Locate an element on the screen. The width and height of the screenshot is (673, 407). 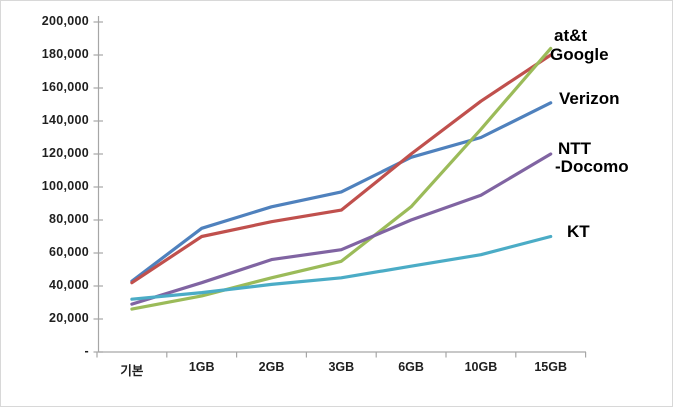
y-tick-label: - is located at coordinates (86, 351).